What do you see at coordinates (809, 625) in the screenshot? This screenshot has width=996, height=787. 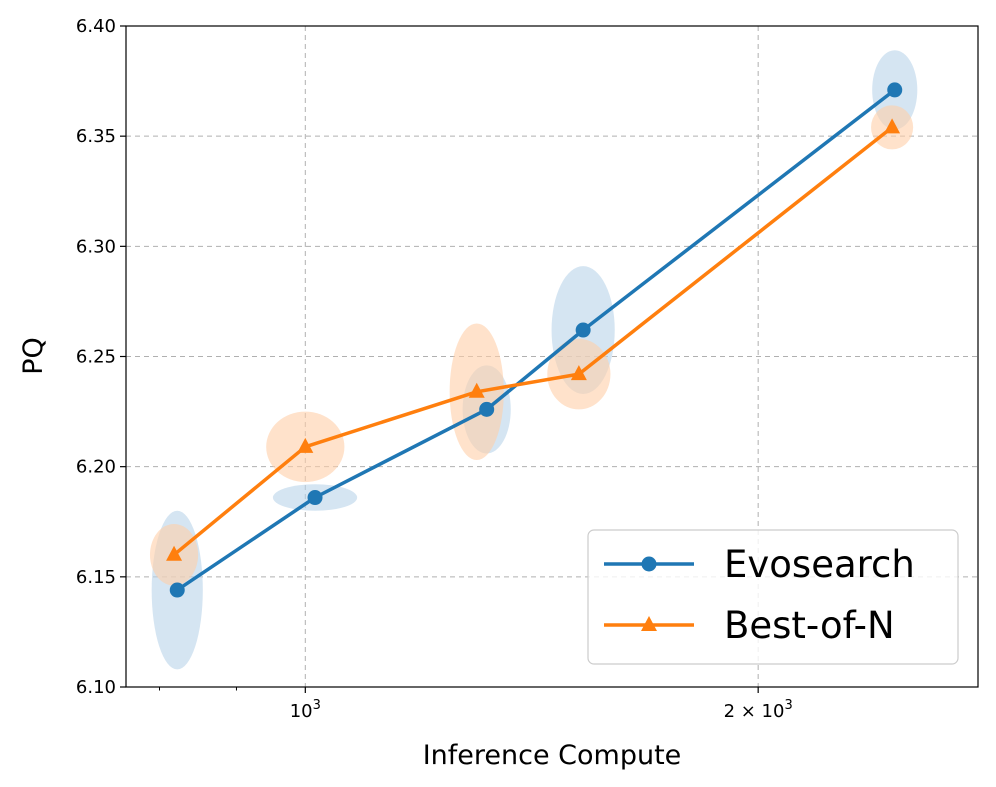 I see `legend-best-of-n-label: Best-of-N` at bounding box center [809, 625].